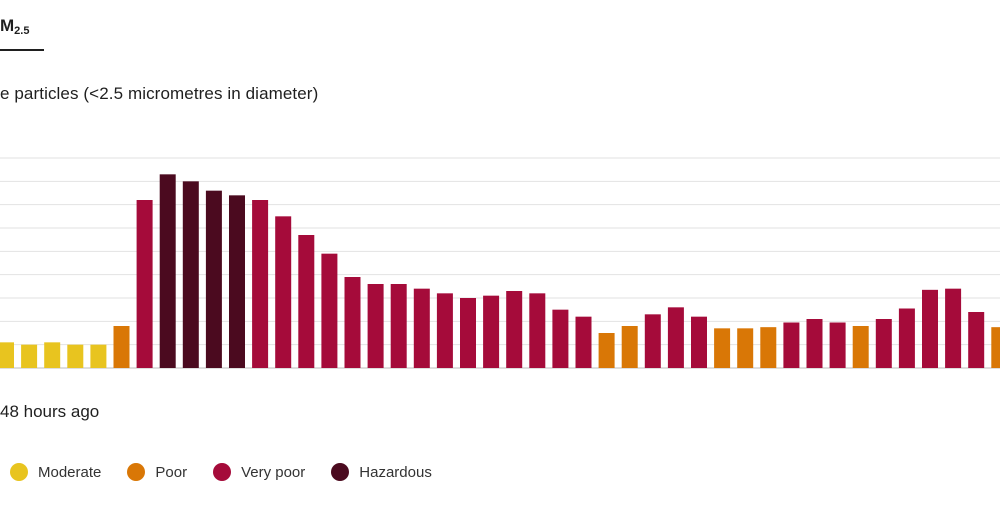  What do you see at coordinates (171, 472) in the screenshot?
I see `legend-label-poor: Poor` at bounding box center [171, 472].